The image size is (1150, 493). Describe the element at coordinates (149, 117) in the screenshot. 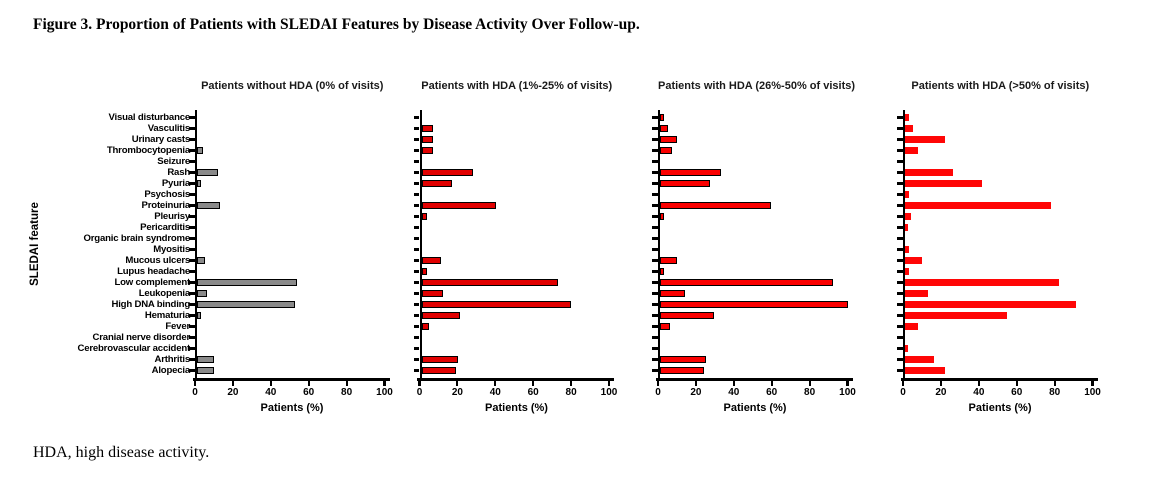

I see `category-label: Visual disturbance` at that location.